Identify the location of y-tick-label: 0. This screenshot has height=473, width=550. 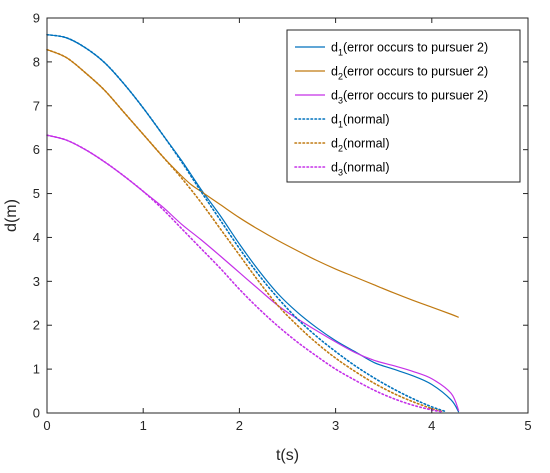
(36, 413).